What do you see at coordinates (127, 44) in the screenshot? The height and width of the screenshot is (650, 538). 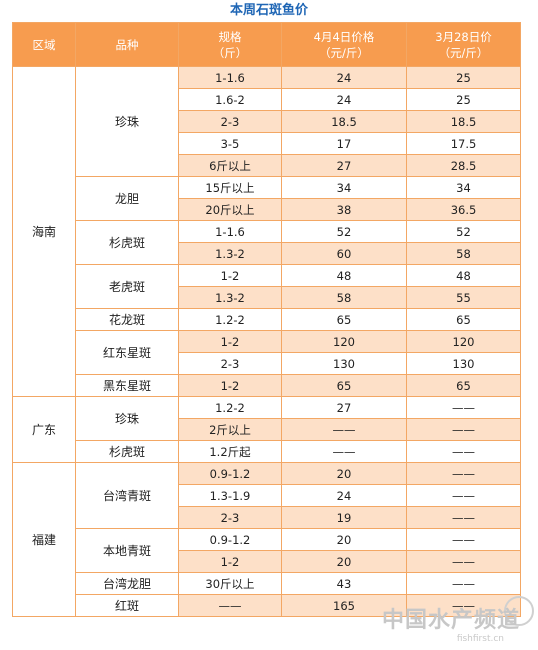 I see `header-variety: 品种` at bounding box center [127, 44].